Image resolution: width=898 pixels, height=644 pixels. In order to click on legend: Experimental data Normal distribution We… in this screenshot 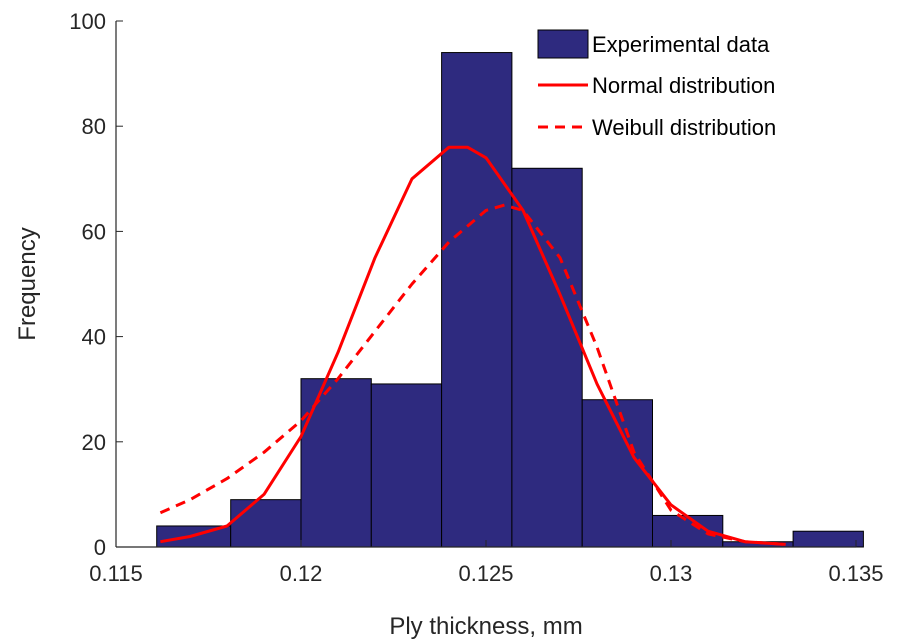, I will do `click(656, 84)`.